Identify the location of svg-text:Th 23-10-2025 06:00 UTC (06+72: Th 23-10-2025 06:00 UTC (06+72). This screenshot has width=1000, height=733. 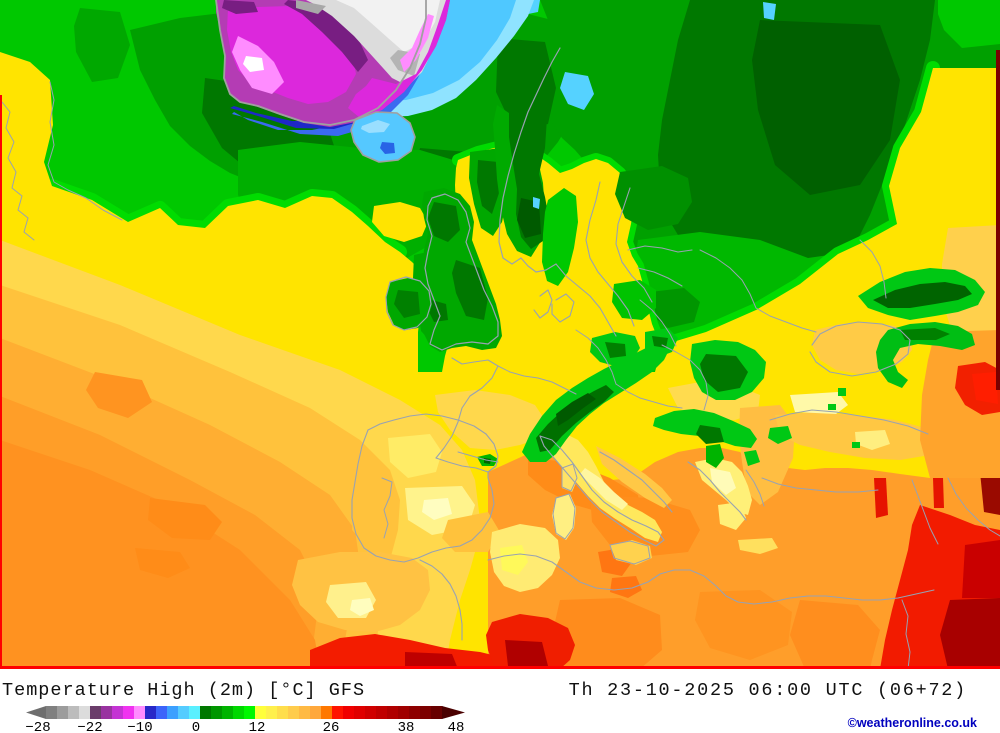
(768, 690).